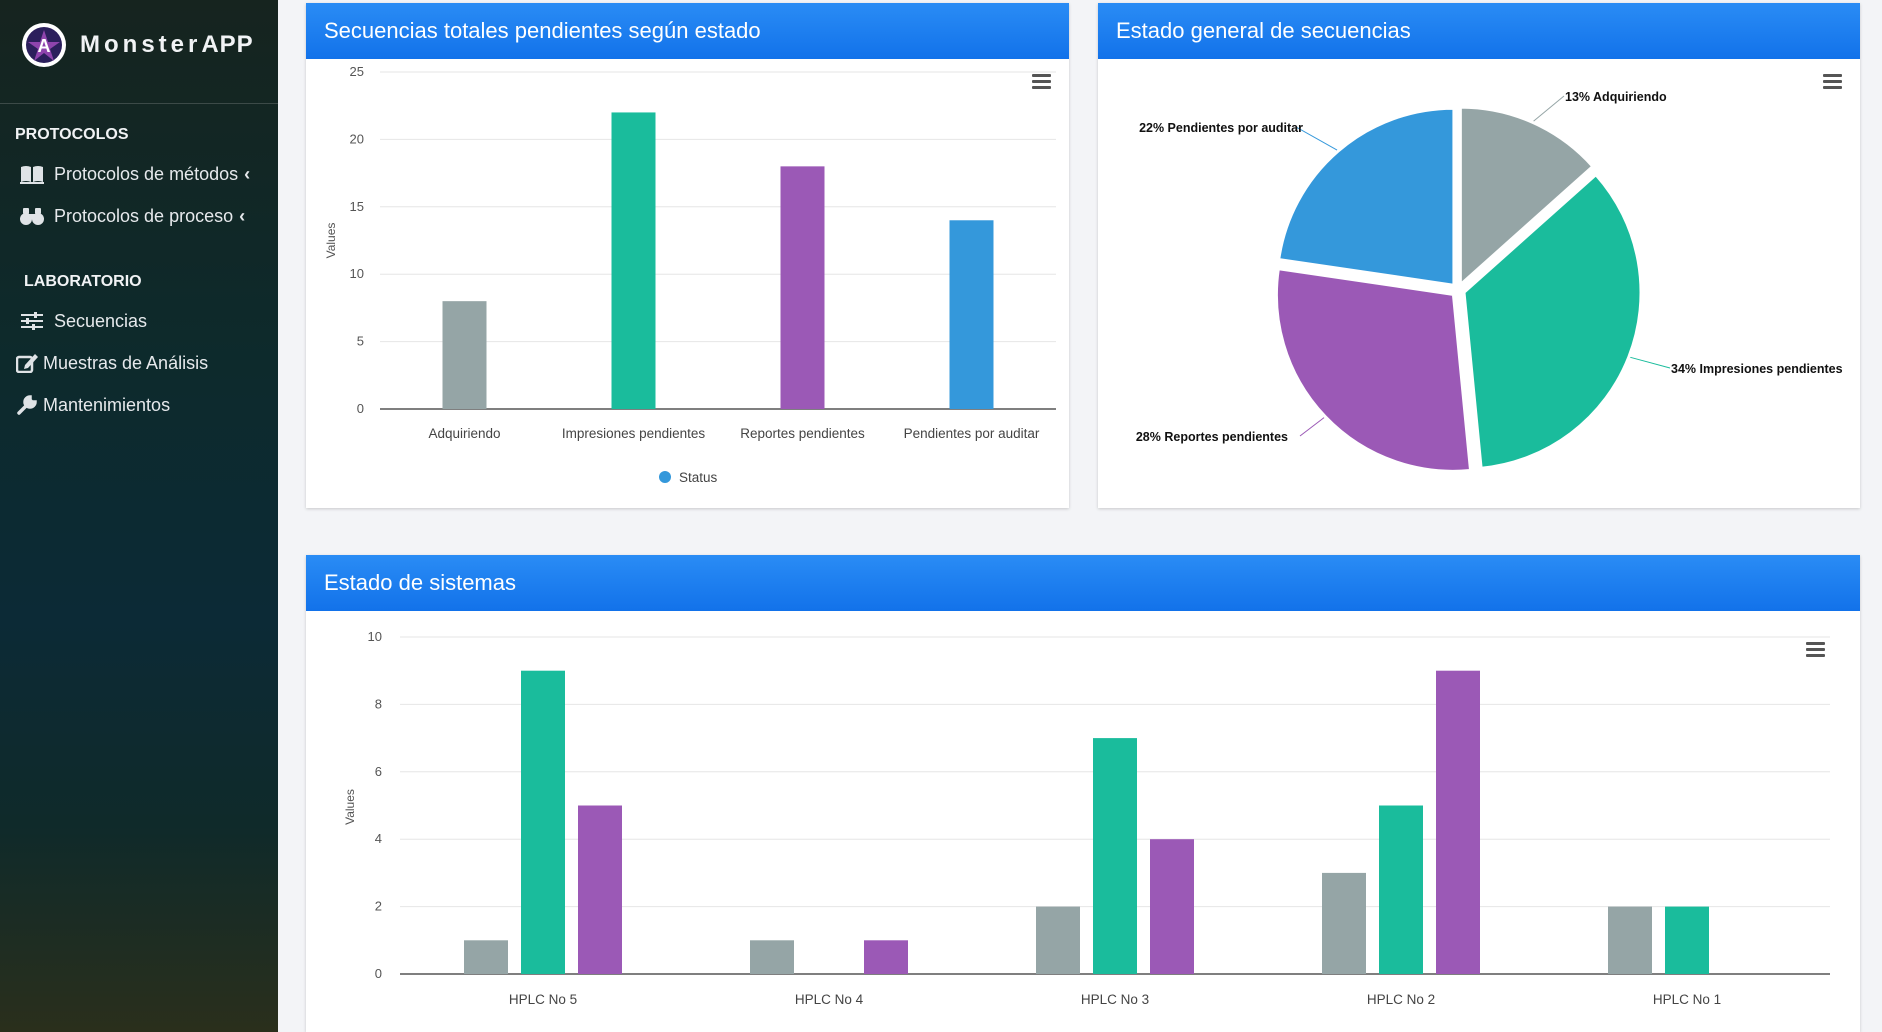  I want to click on pie-slice-label: 34% Impresiones pendientes, so click(1757, 369).